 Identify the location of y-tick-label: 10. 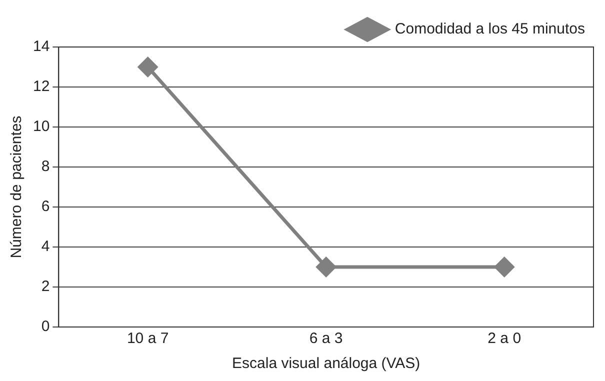
(41, 127).